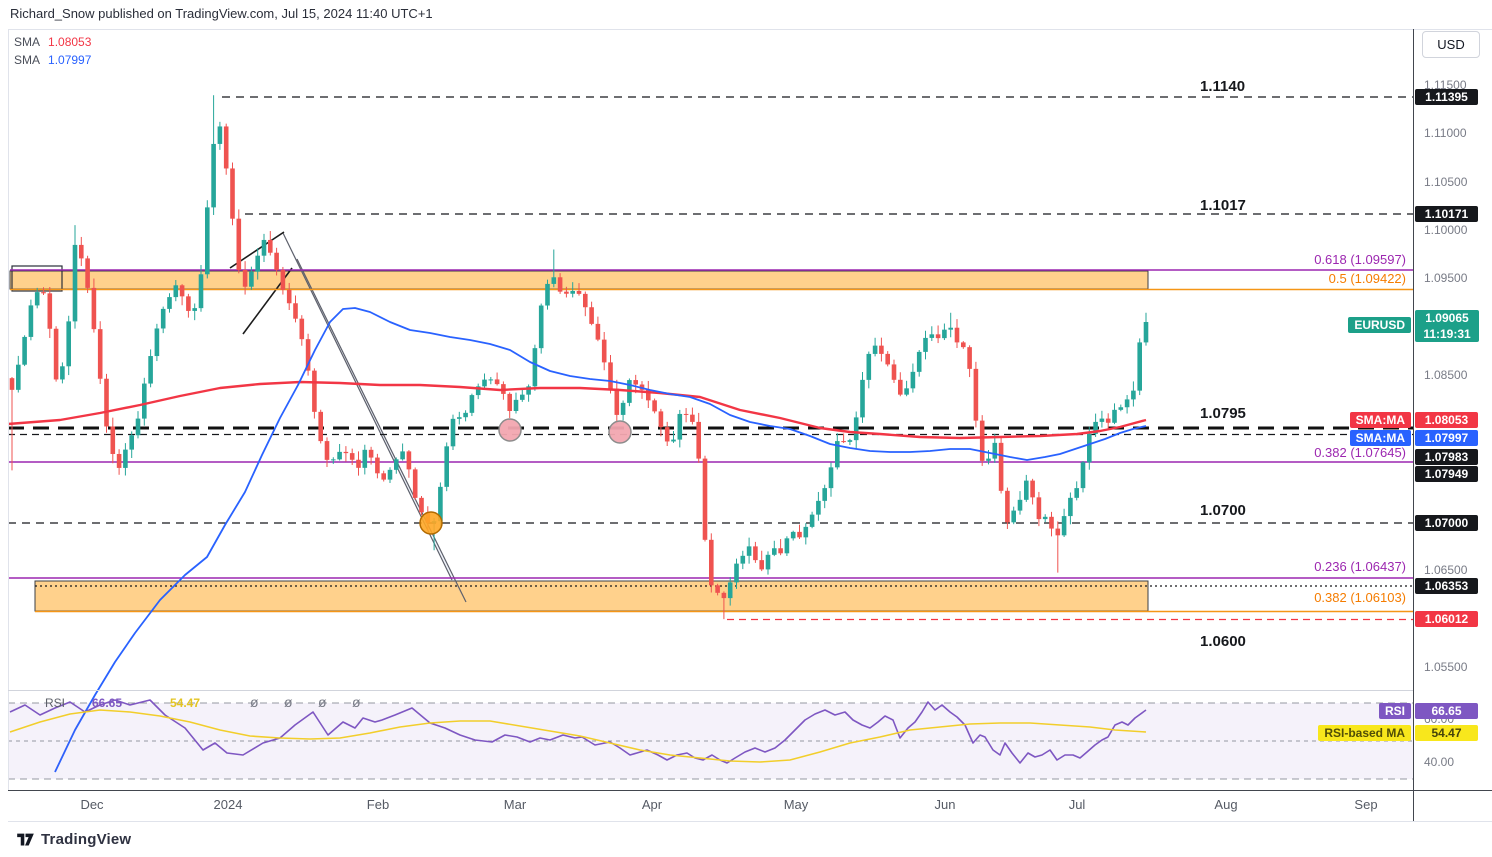 The height and width of the screenshot is (857, 1492). I want to click on sma-legend-row-1: SMA 1.08053, so click(52, 42).